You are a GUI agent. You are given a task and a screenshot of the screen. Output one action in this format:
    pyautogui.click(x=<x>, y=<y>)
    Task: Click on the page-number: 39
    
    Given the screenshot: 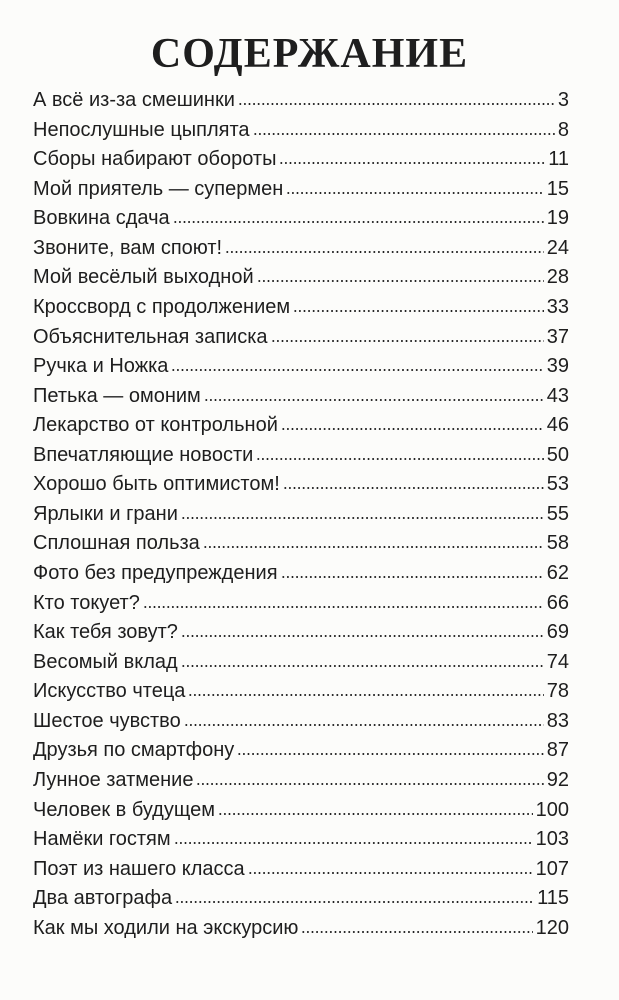 What is the action you would take?
    pyautogui.click(x=557, y=366)
    